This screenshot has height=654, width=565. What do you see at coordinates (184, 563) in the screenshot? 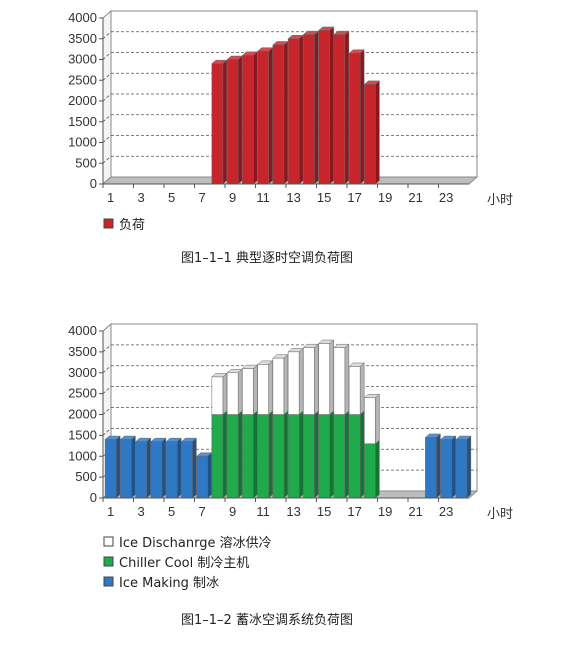
I see `legend-label: Chiller Cool 制冷主机` at bounding box center [184, 563].